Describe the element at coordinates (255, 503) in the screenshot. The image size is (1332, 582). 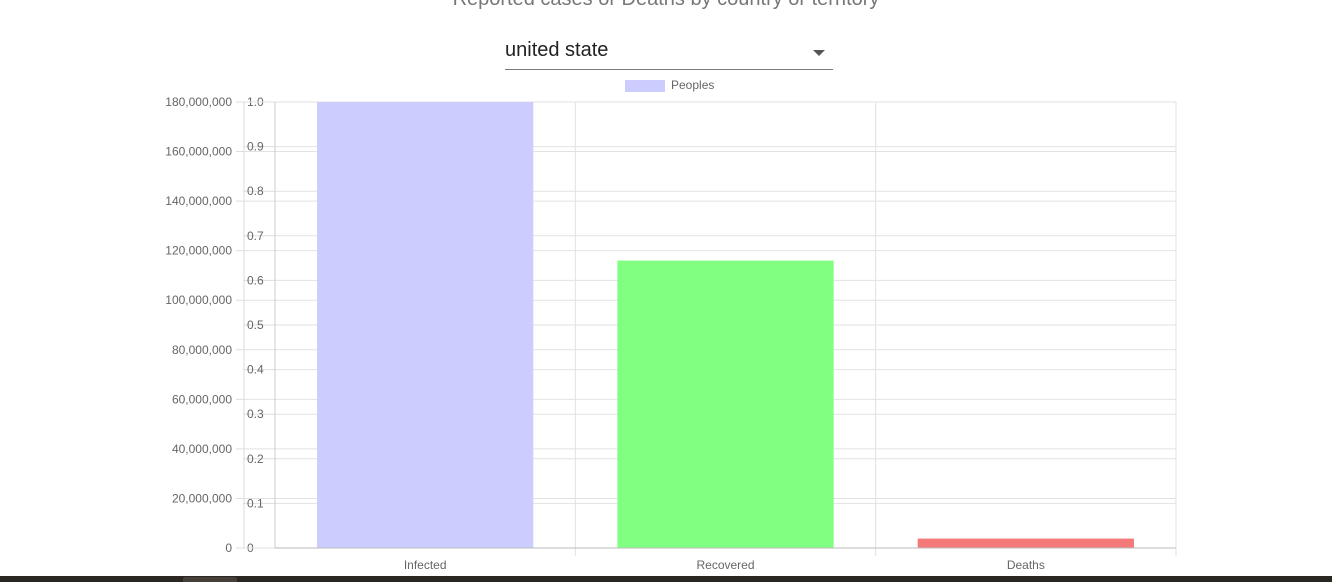
I see `y-tick-label-right: 0.1` at that location.